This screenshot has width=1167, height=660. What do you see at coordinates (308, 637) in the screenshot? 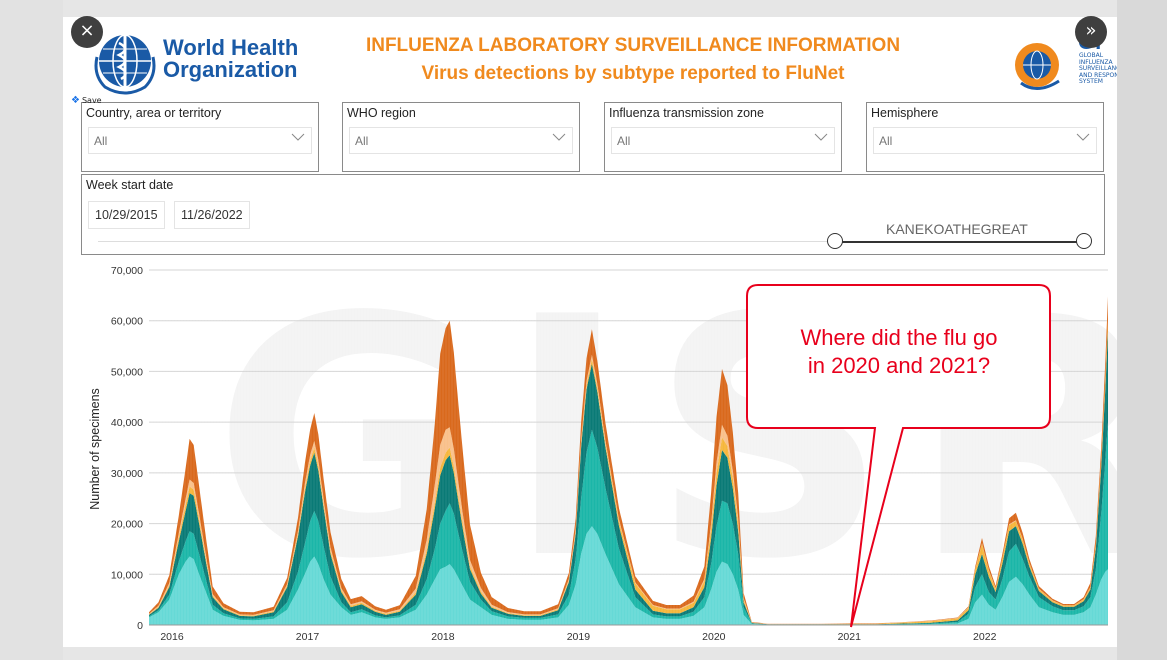
I see `x-tick-label: 2017` at bounding box center [308, 637].